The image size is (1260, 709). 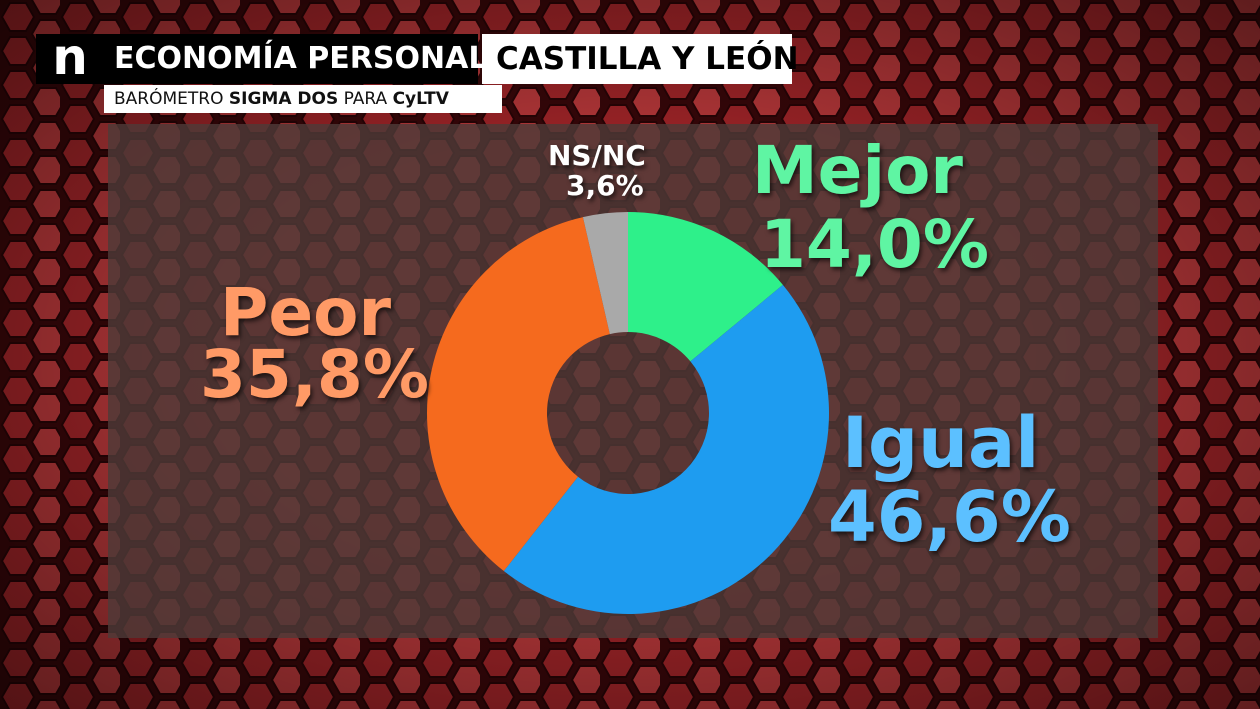 I want to click on slice-value-mejor: 14,0%, so click(x=874, y=244).